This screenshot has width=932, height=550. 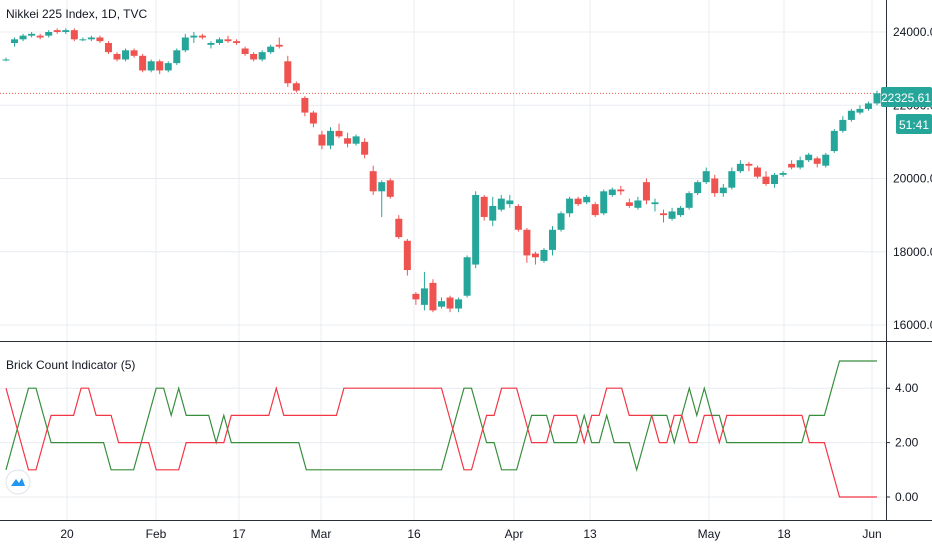 What do you see at coordinates (912, 252) in the screenshot?
I see `price-tick-label: 18000.00` at bounding box center [912, 252].